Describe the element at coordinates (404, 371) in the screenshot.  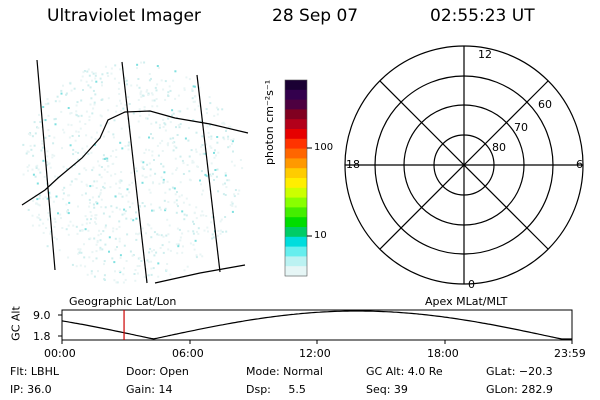
I see `gc-alt-readout: GC Alt: 4.0 Re` at that location.